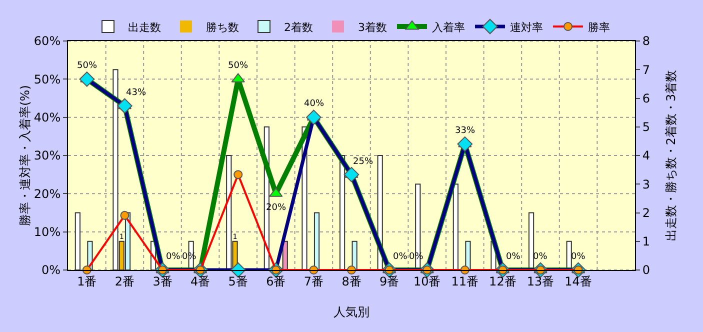 The width and height of the screenshot is (703, 332). I want to click on x-tick-label: 6番, so click(276, 281).